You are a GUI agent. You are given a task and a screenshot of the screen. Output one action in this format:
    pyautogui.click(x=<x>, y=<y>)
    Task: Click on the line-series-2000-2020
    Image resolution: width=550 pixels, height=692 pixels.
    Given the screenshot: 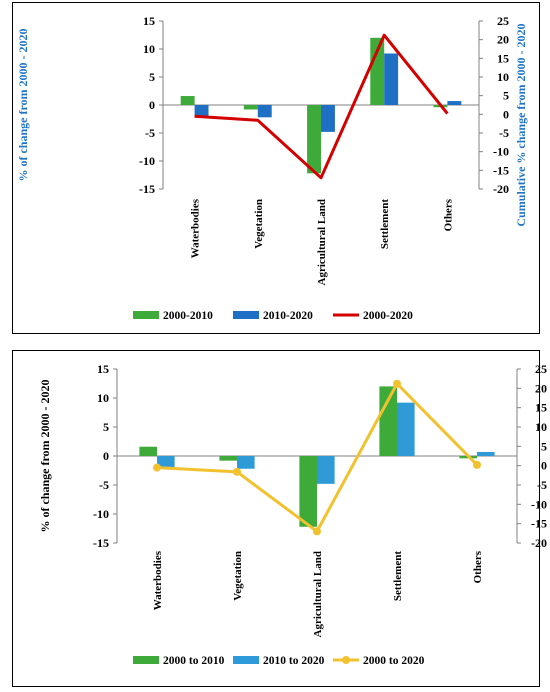 What is the action you would take?
    pyautogui.click(x=321, y=106)
    